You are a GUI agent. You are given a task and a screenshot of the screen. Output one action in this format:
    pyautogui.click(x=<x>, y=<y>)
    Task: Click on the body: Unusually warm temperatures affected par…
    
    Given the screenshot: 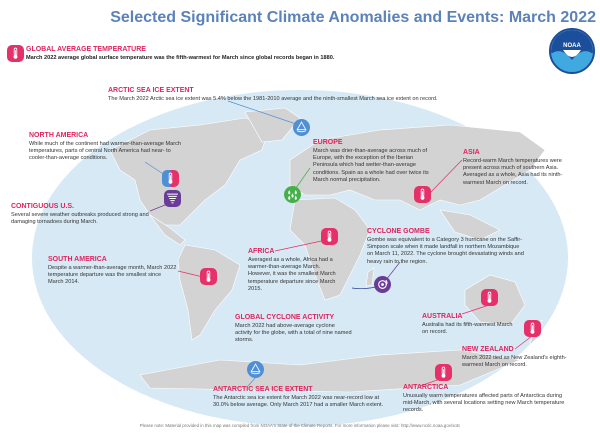 What is the action you would take?
    pyautogui.click(x=484, y=403)
    